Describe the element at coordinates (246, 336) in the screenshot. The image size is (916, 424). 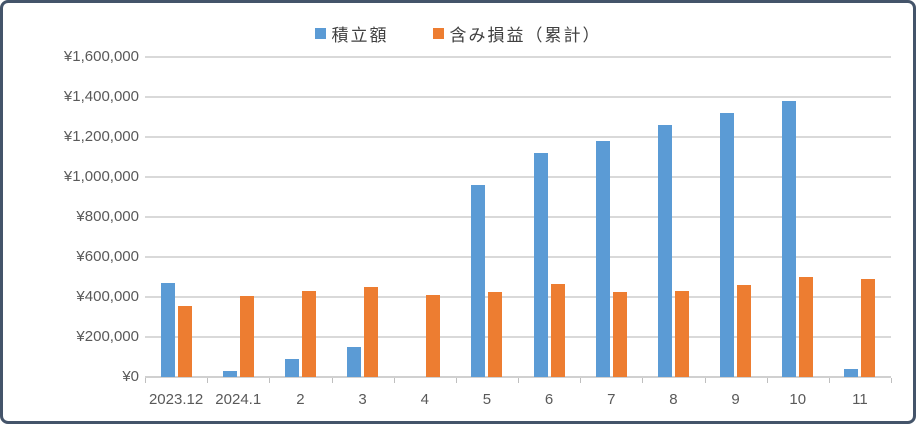
I see `bar-fukumi-soneki-2024.1` at that location.